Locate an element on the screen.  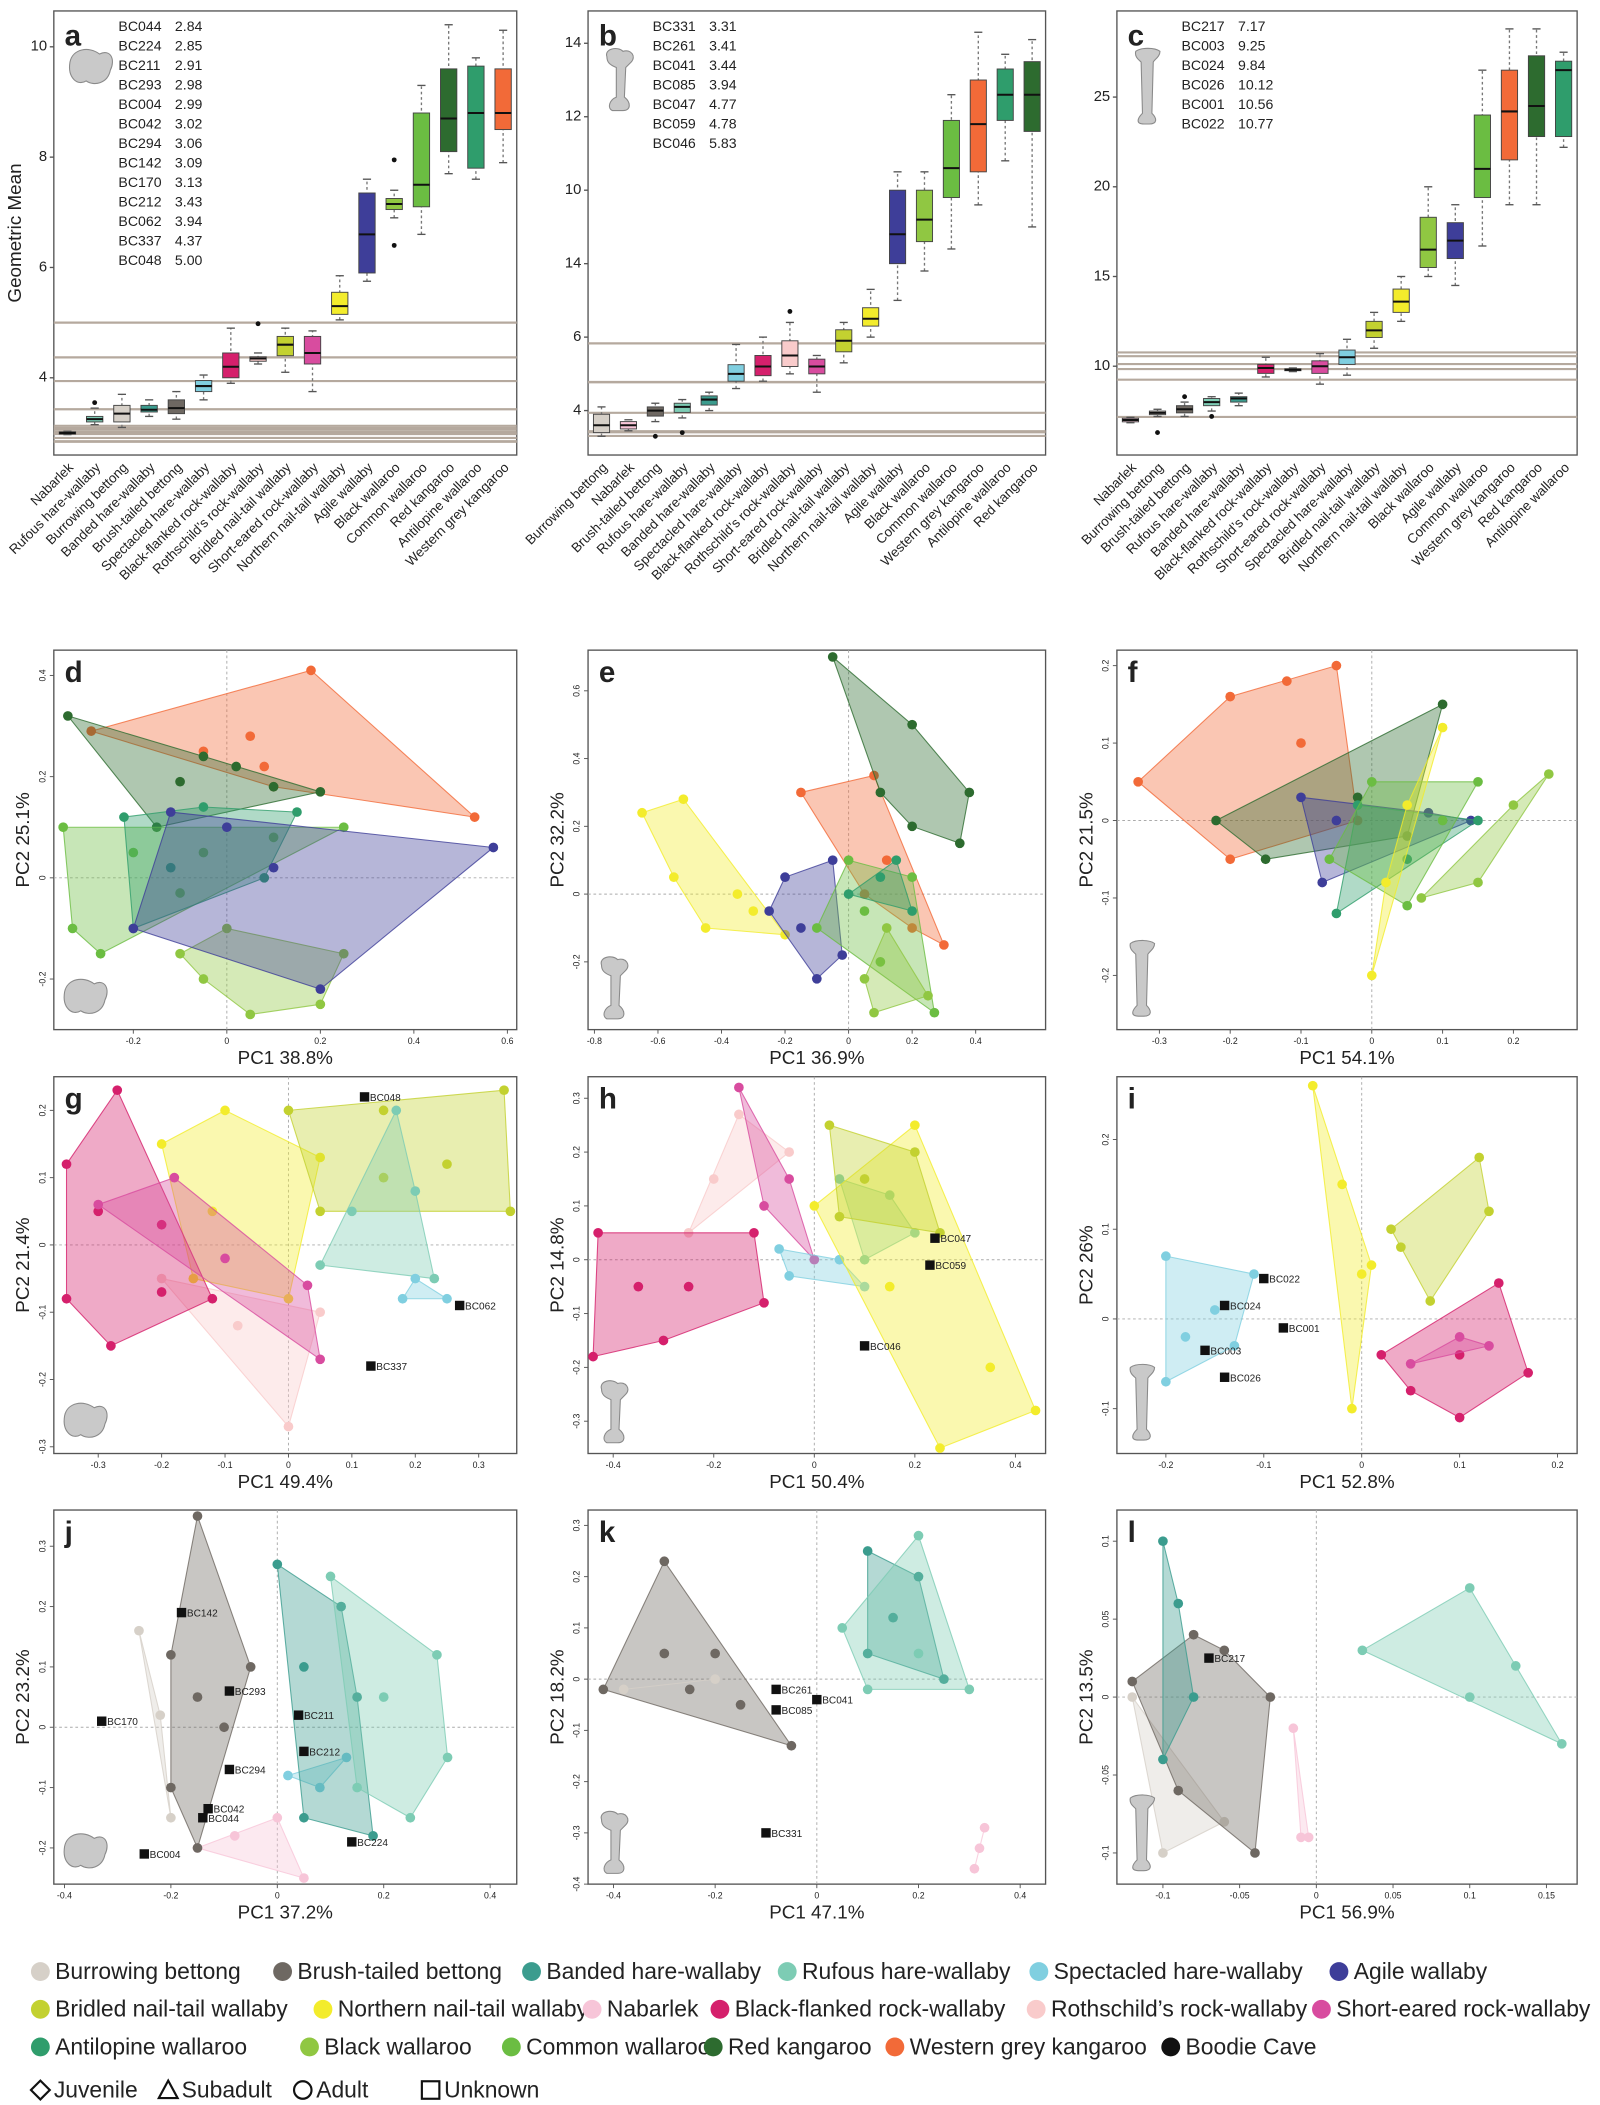
y-tick-label: 0.4 is located at coordinates (42, 675).